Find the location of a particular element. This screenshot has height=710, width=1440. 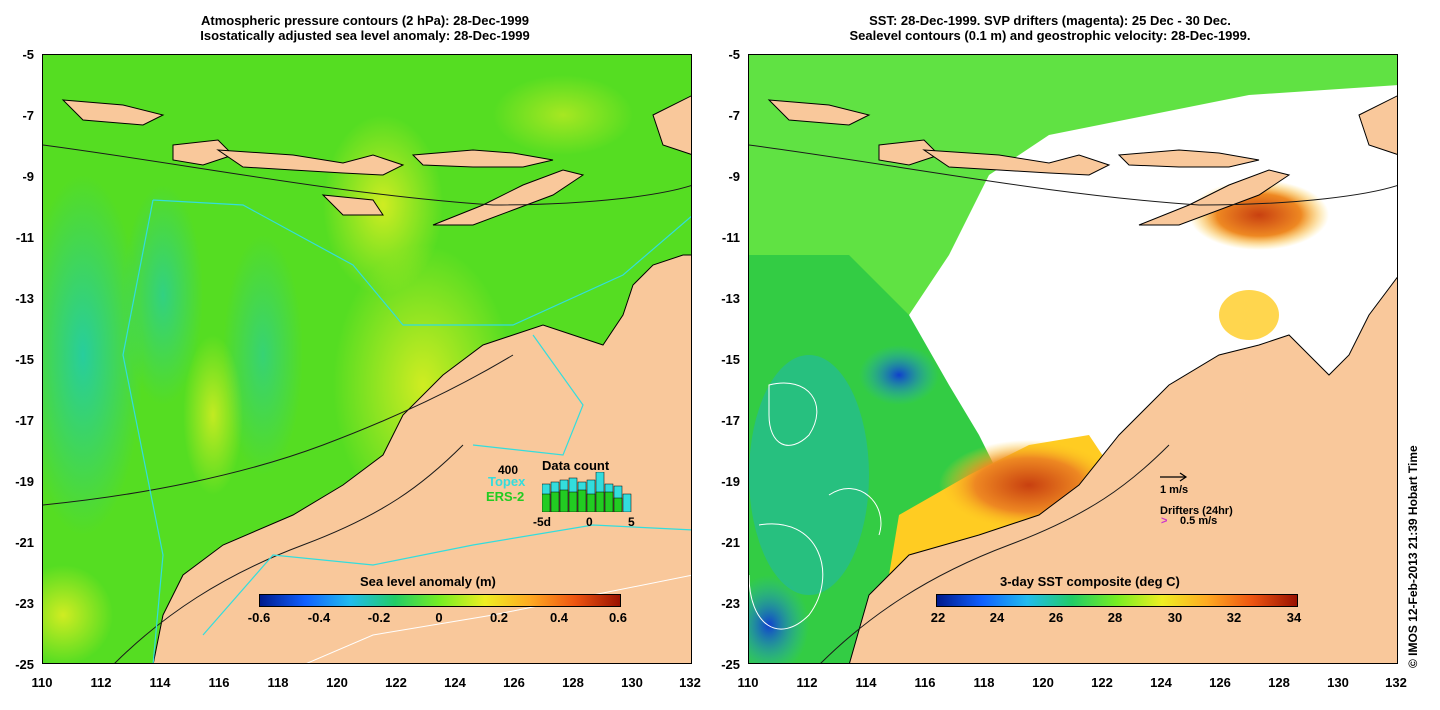

legend-ers2: ERS-2 is located at coordinates (505, 496).